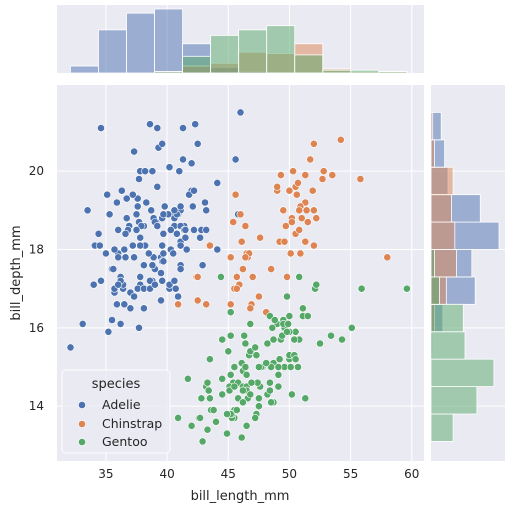 The height and width of the screenshot is (513, 510). Describe the element at coordinates (121, 404) in the screenshot. I see `legend-label-adelie: Adelie` at that location.